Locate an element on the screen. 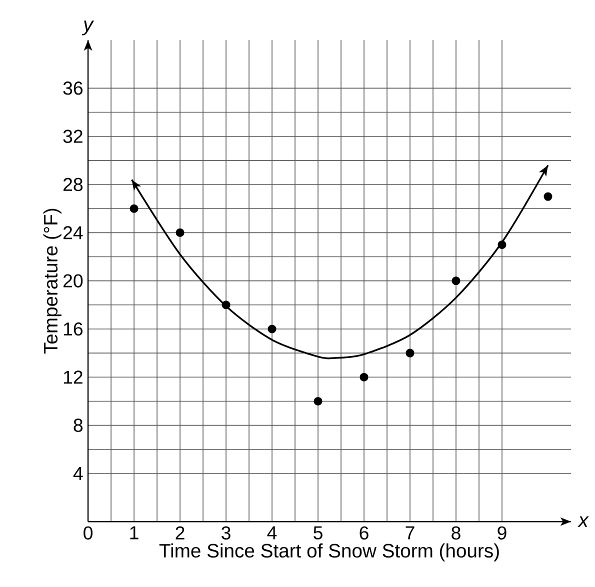 This screenshot has width=595, height=587. y-tick-label: 20 is located at coordinates (73, 281).